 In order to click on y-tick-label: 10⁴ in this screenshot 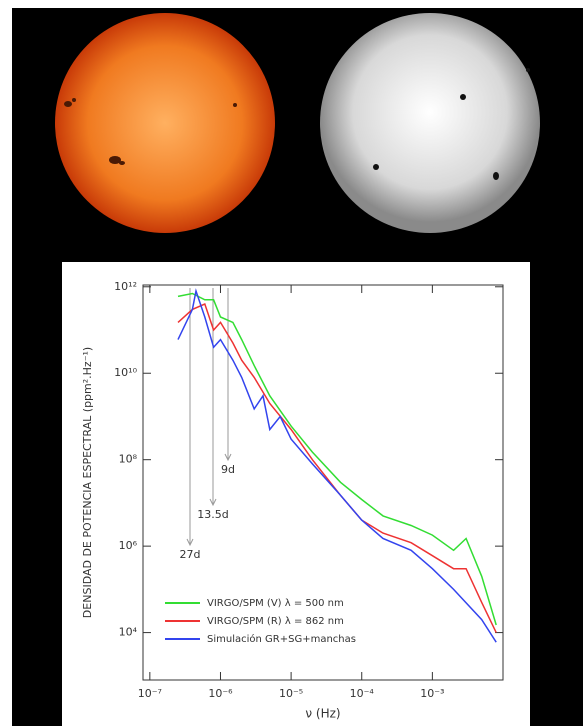, I will do `click(128, 632)`.